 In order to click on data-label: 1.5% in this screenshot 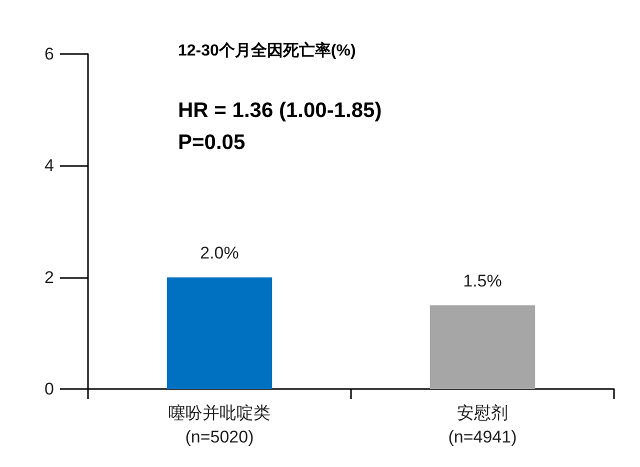, I will do `click(482, 280)`.